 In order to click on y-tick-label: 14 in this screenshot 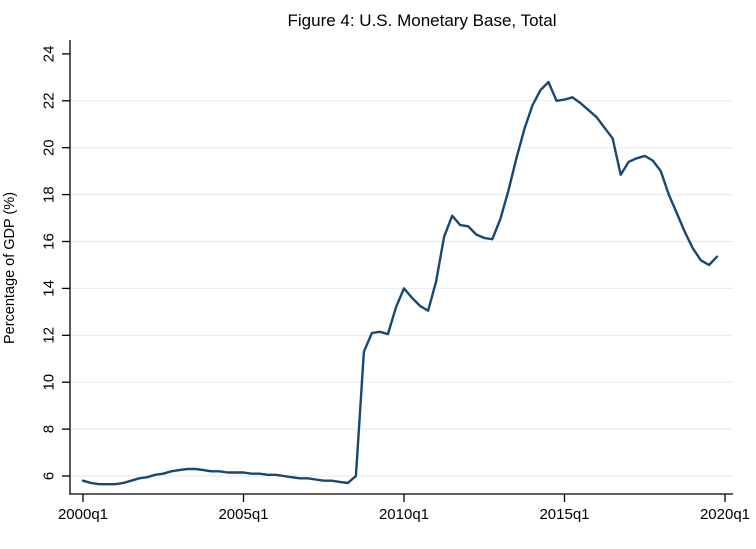, I will do `click(49, 288)`.